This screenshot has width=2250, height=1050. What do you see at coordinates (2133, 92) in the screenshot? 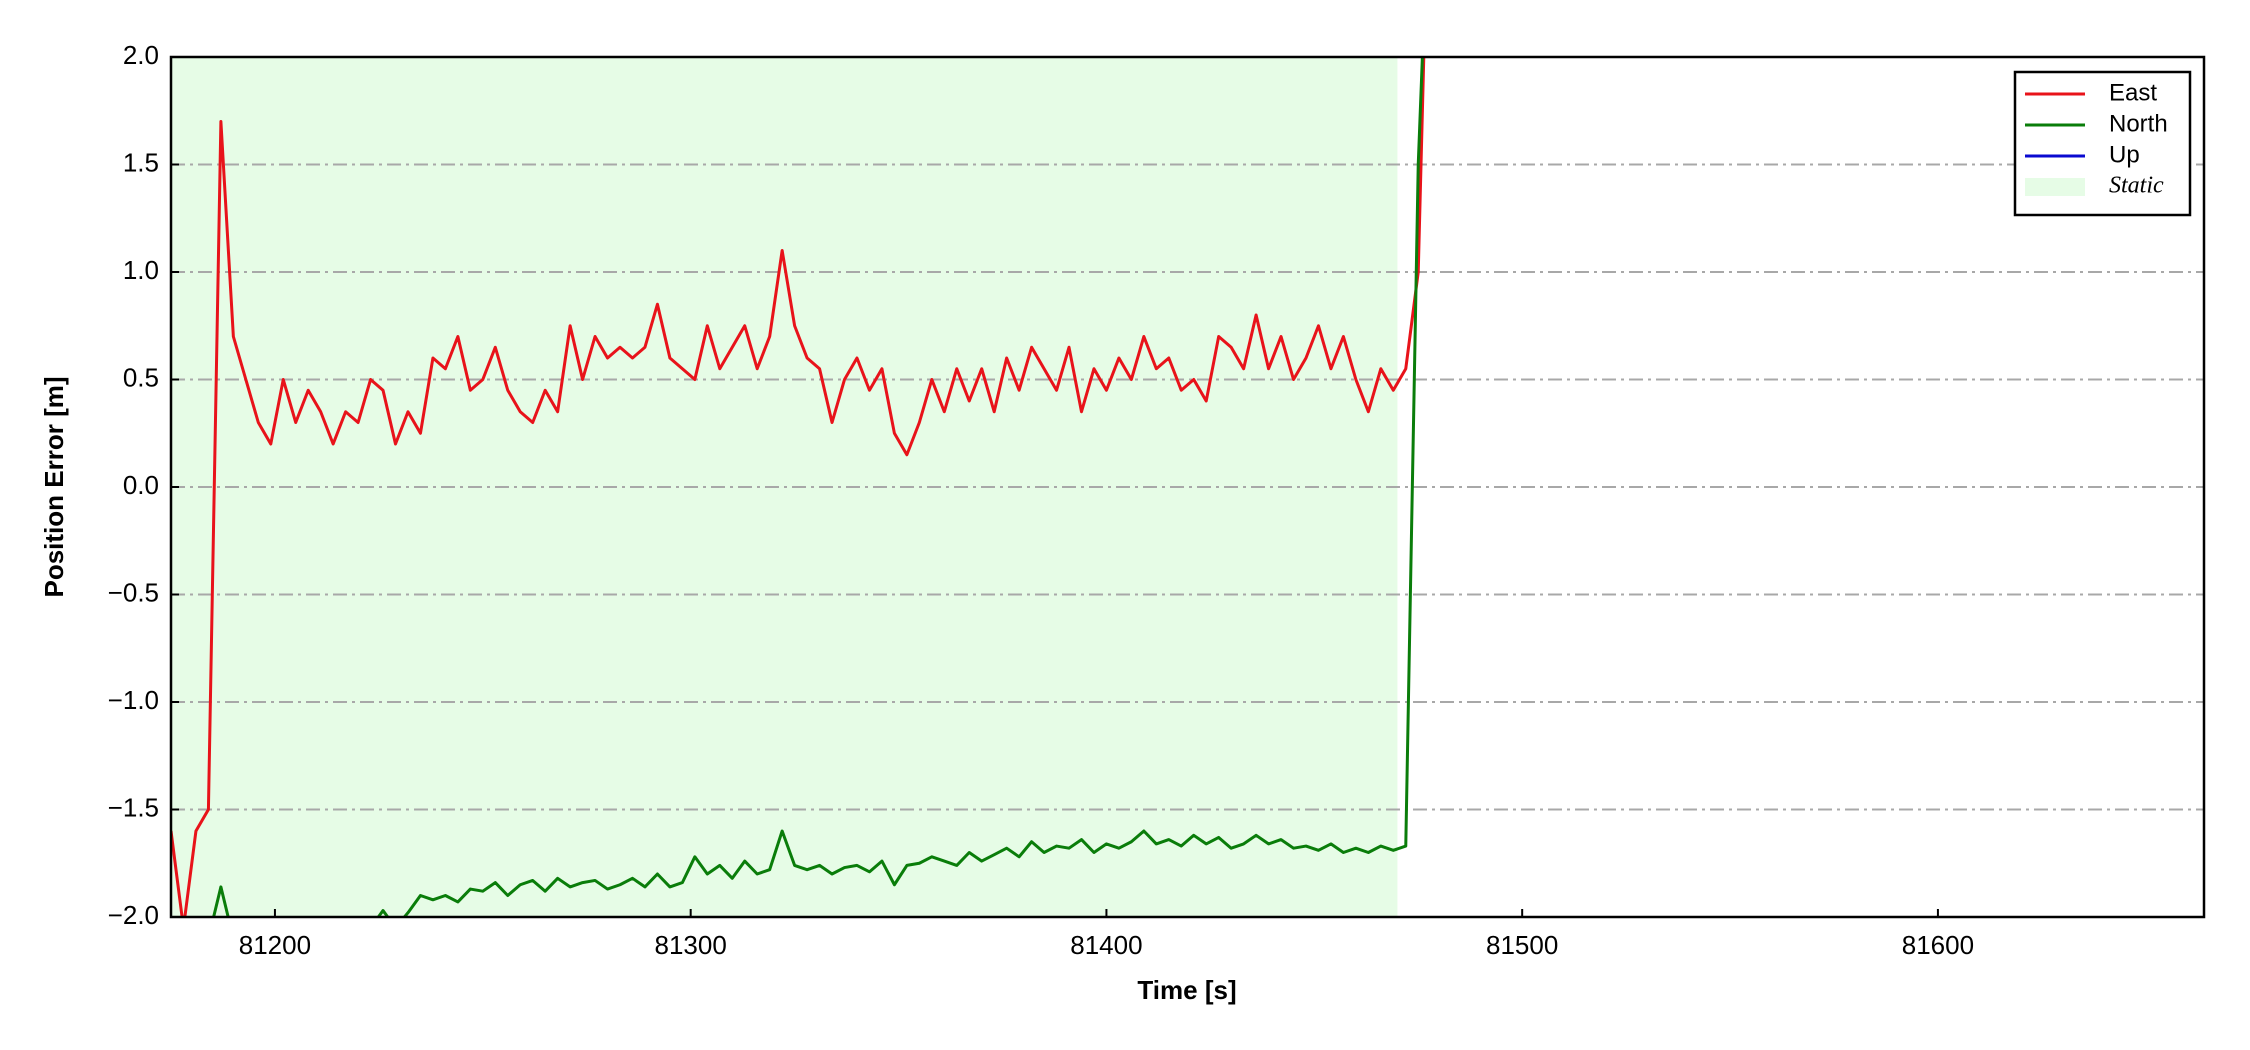
I see `legend-label: East` at bounding box center [2133, 92].